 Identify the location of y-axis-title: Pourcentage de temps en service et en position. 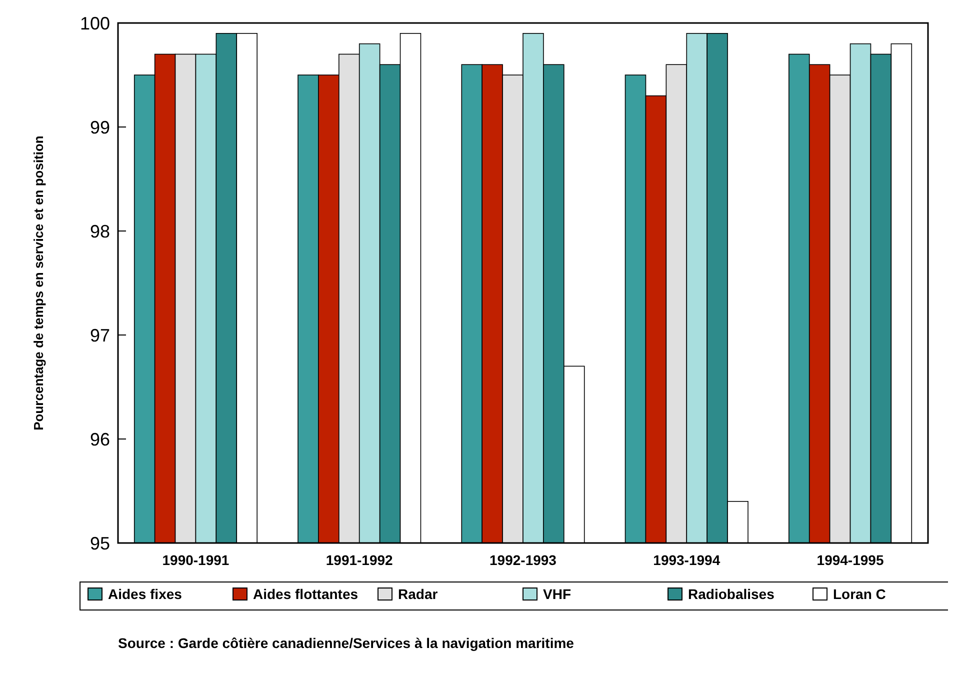
(38, 283).